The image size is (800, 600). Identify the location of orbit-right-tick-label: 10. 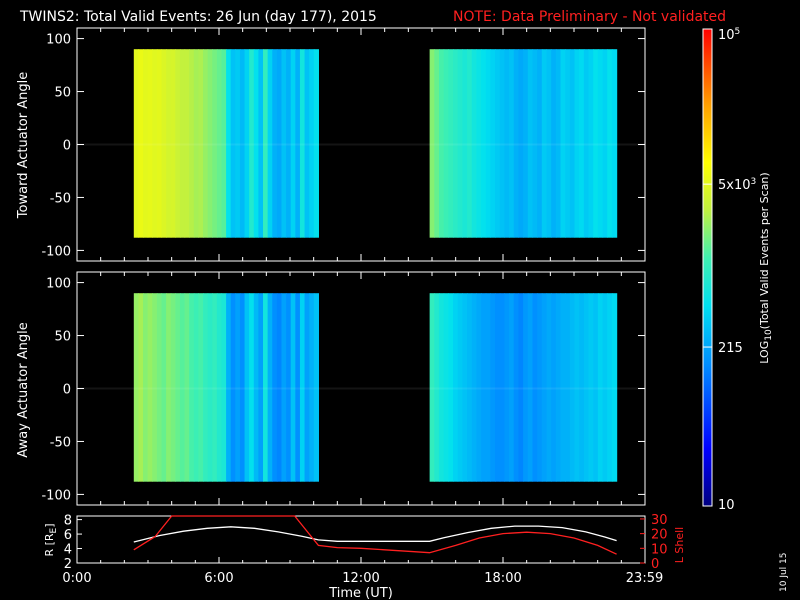
(659, 549).